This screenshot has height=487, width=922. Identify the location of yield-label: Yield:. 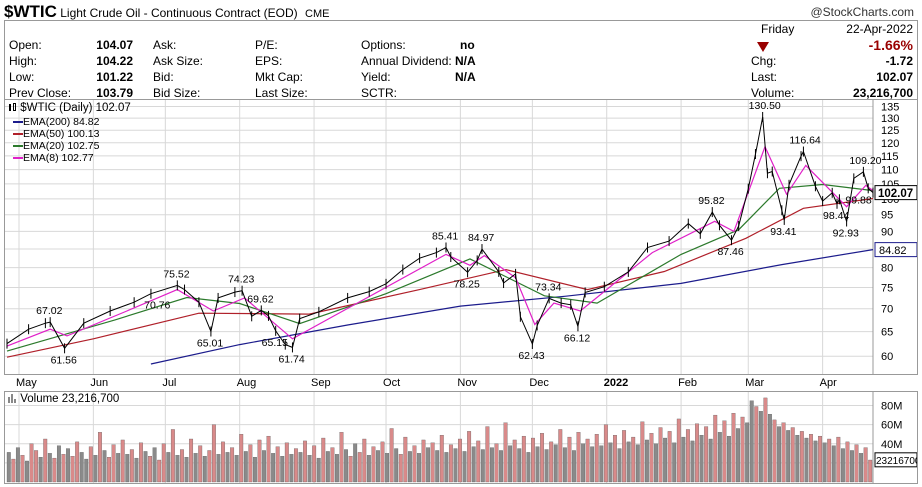
(376, 77).